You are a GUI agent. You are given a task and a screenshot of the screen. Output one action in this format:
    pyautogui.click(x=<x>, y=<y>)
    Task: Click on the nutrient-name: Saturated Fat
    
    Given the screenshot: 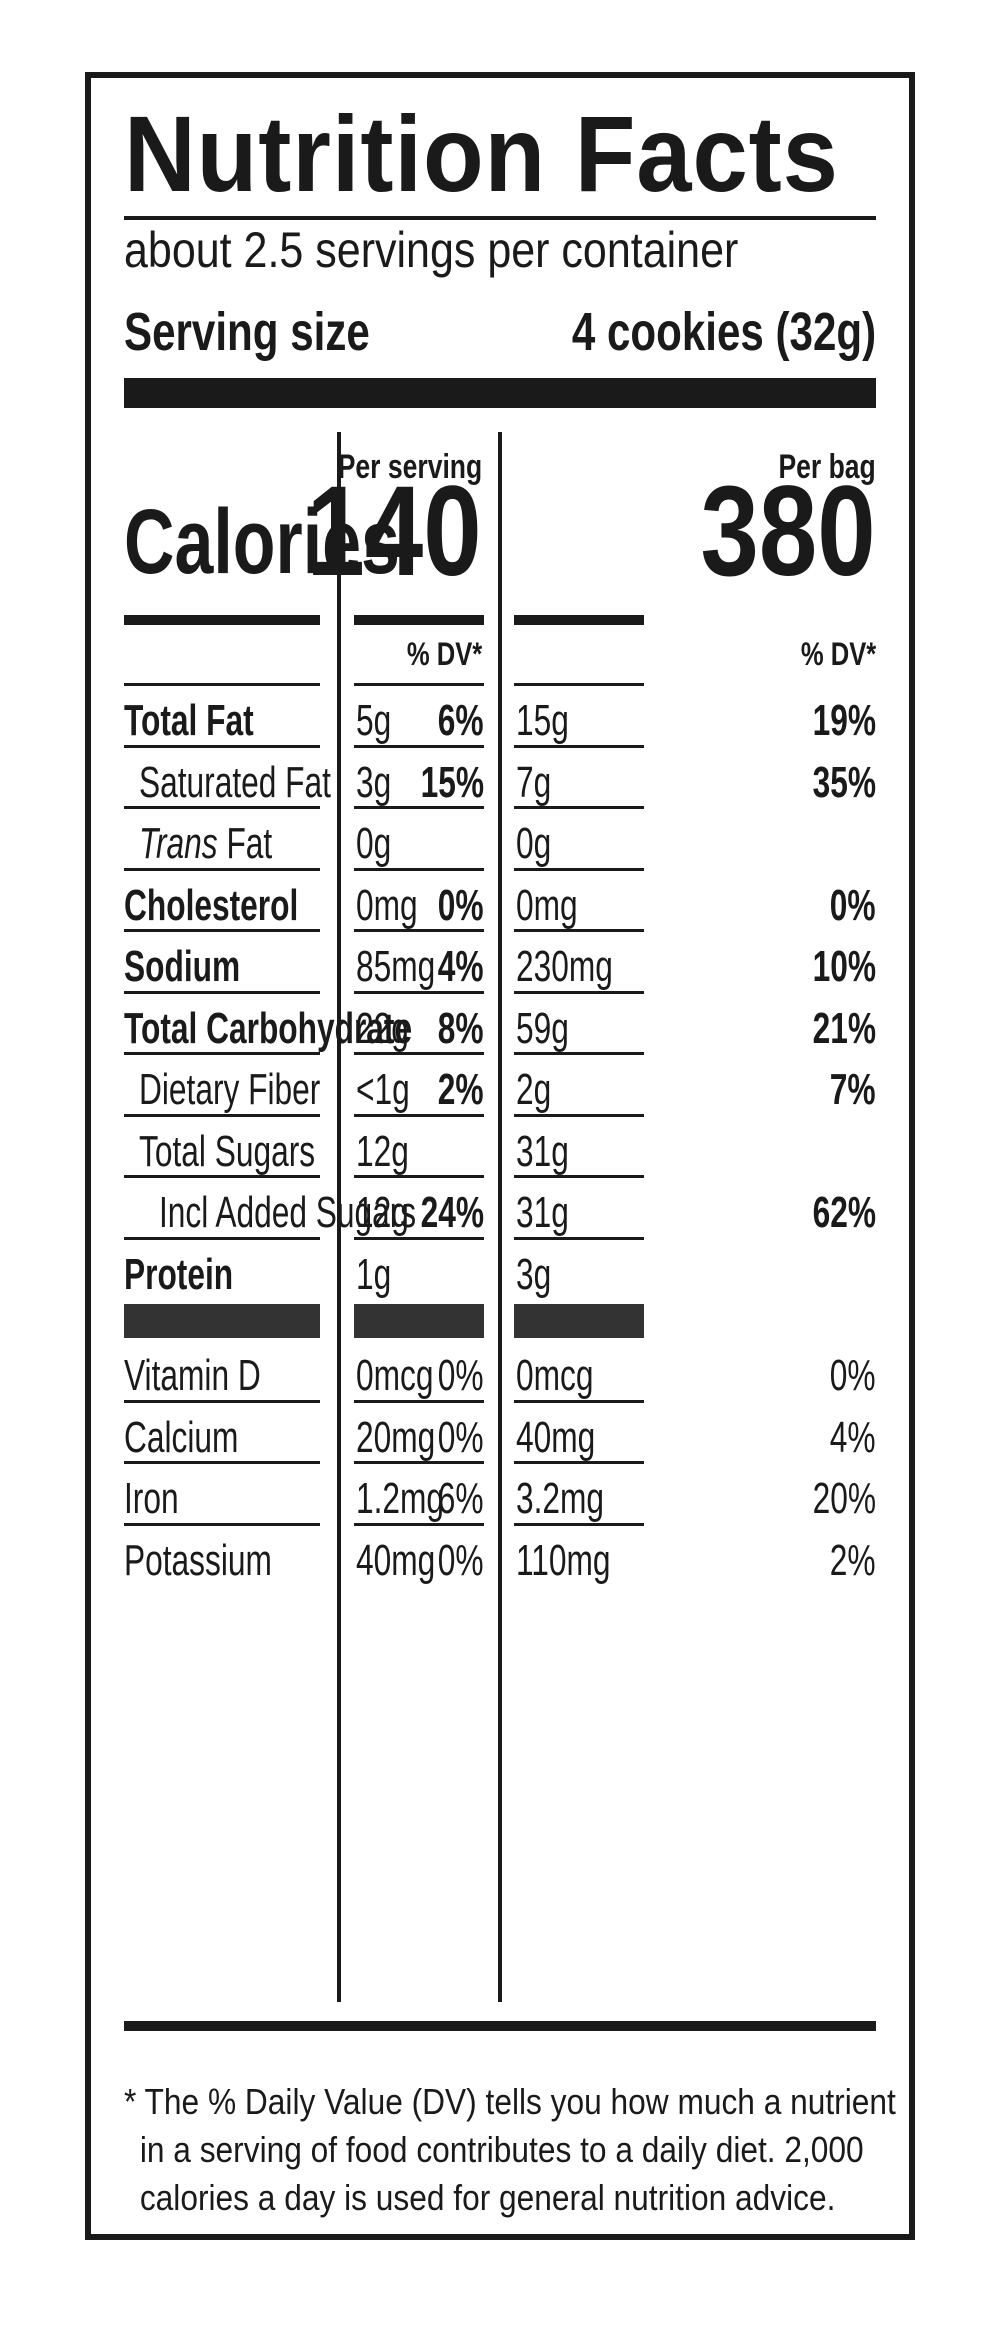 What is the action you would take?
    pyautogui.click(x=235, y=782)
    